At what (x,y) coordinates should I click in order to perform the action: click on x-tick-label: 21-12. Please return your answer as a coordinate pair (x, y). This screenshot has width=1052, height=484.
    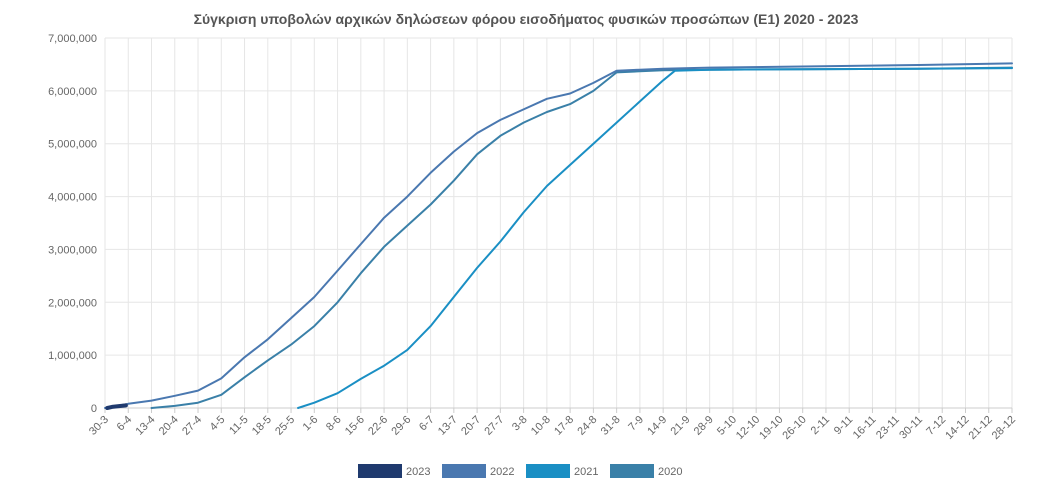
    Looking at the image, I should click on (980, 428).